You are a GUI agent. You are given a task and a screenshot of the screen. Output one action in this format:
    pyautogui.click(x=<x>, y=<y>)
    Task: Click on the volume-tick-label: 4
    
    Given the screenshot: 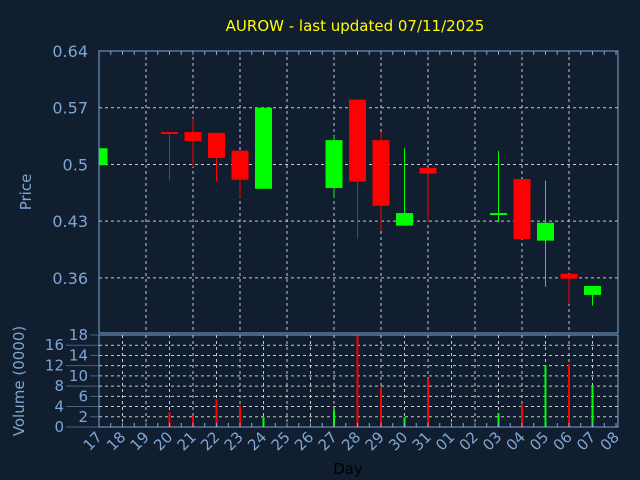 What is the action you would take?
    pyautogui.click(x=59, y=407)
    